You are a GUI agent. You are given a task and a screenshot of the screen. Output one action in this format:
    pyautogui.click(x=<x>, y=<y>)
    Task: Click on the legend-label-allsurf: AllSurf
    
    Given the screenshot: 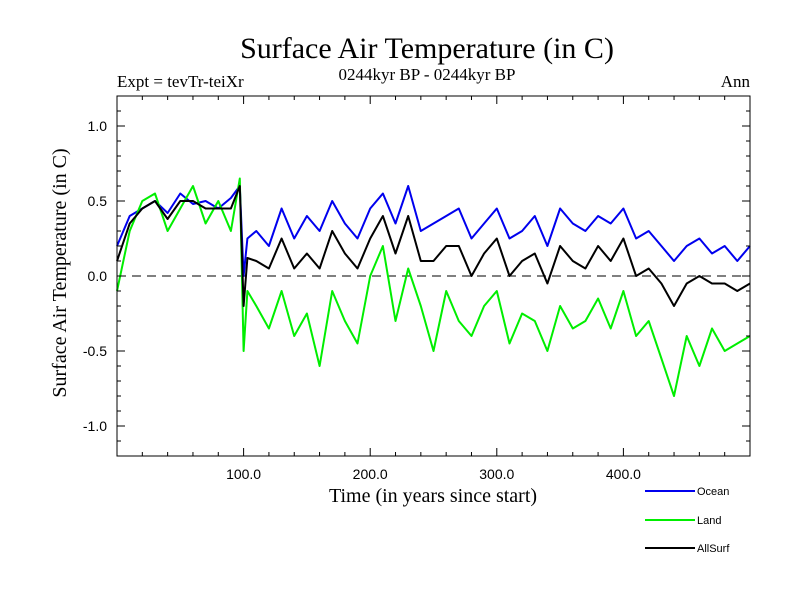 What is the action you would take?
    pyautogui.click(x=713, y=549)
    